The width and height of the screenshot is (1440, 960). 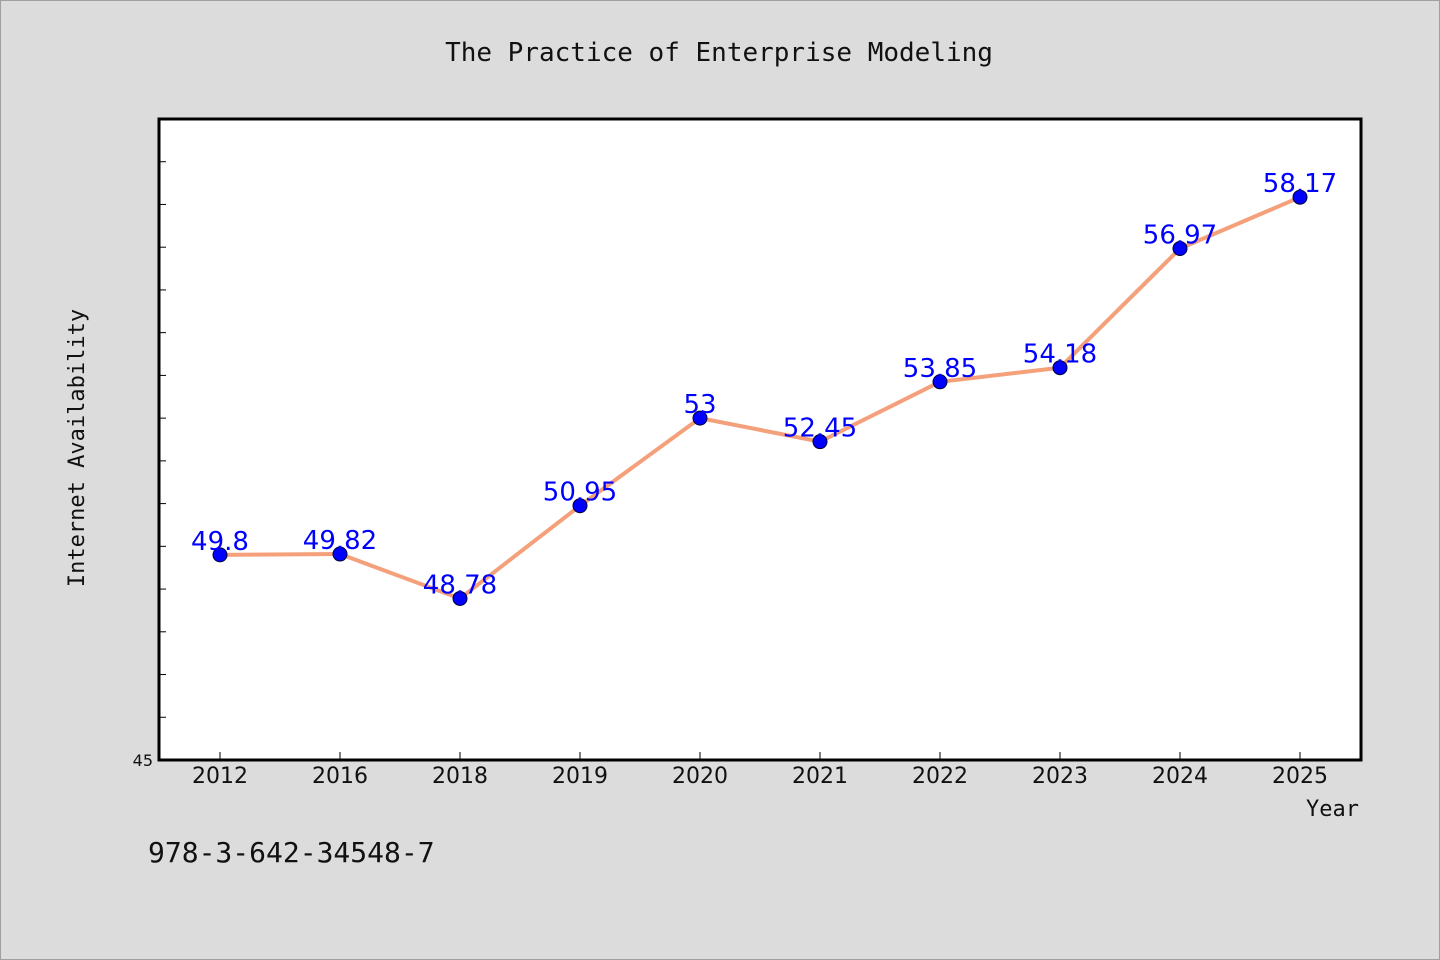 I want to click on x-tick-label: 2021, so click(x=820, y=776).